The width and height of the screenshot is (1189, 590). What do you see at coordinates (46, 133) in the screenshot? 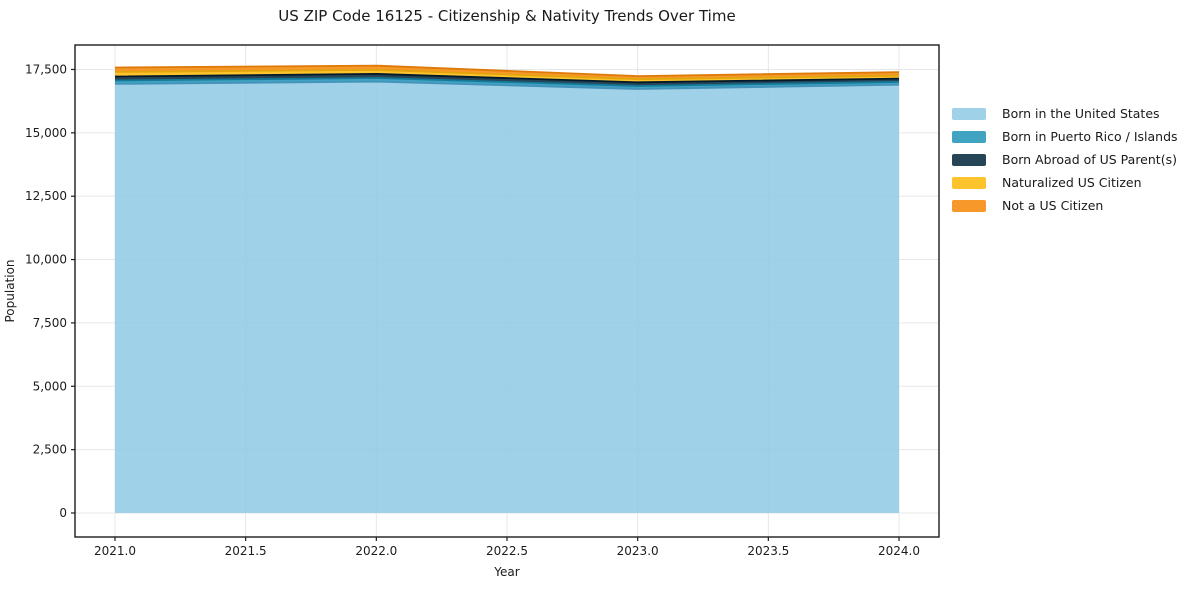
I see `y-tick-label: 15,000` at bounding box center [46, 133].